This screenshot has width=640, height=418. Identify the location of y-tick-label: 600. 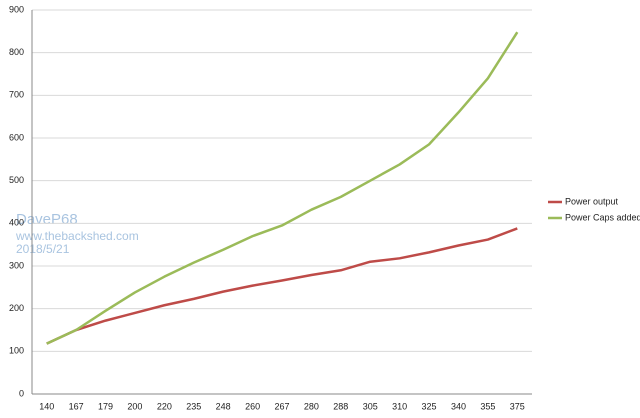
(16, 137).